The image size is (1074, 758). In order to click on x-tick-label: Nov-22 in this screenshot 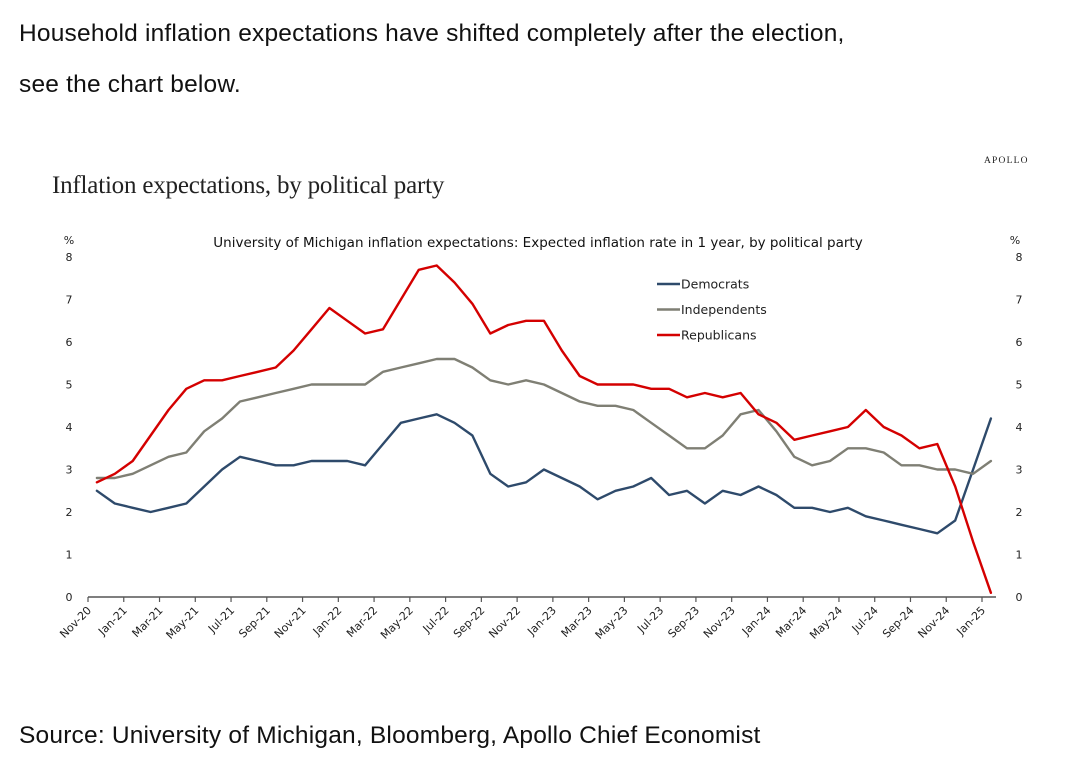, I will do `click(504, 622)`.